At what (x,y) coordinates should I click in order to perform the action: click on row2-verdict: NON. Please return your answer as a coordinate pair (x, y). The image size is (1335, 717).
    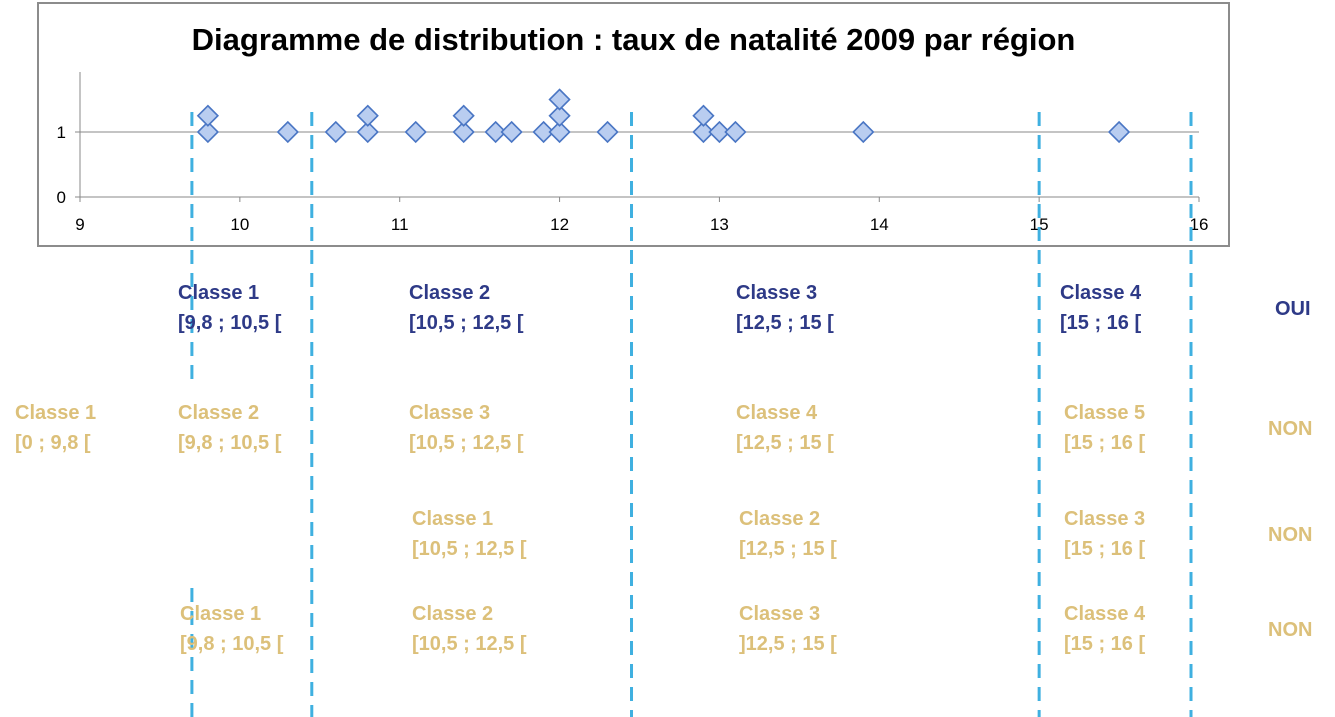
    Looking at the image, I should click on (1290, 429).